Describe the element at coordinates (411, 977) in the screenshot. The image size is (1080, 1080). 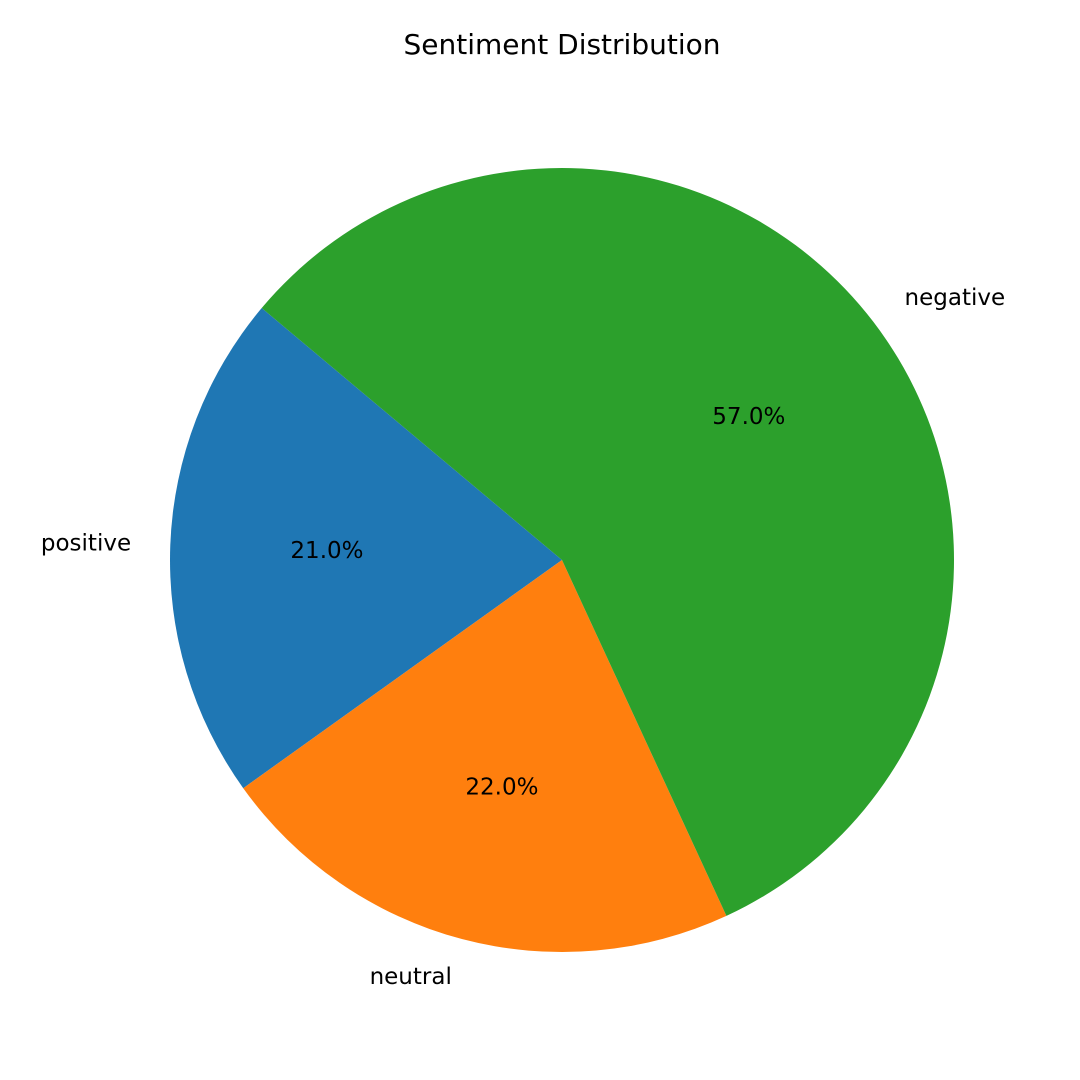
I see `slice-label-neutral: neutral` at that location.